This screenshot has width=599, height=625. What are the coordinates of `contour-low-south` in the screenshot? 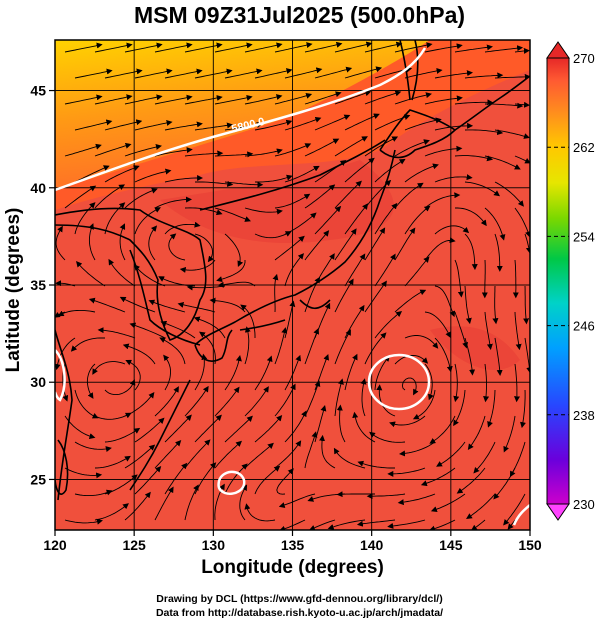 It's located at (231, 482).